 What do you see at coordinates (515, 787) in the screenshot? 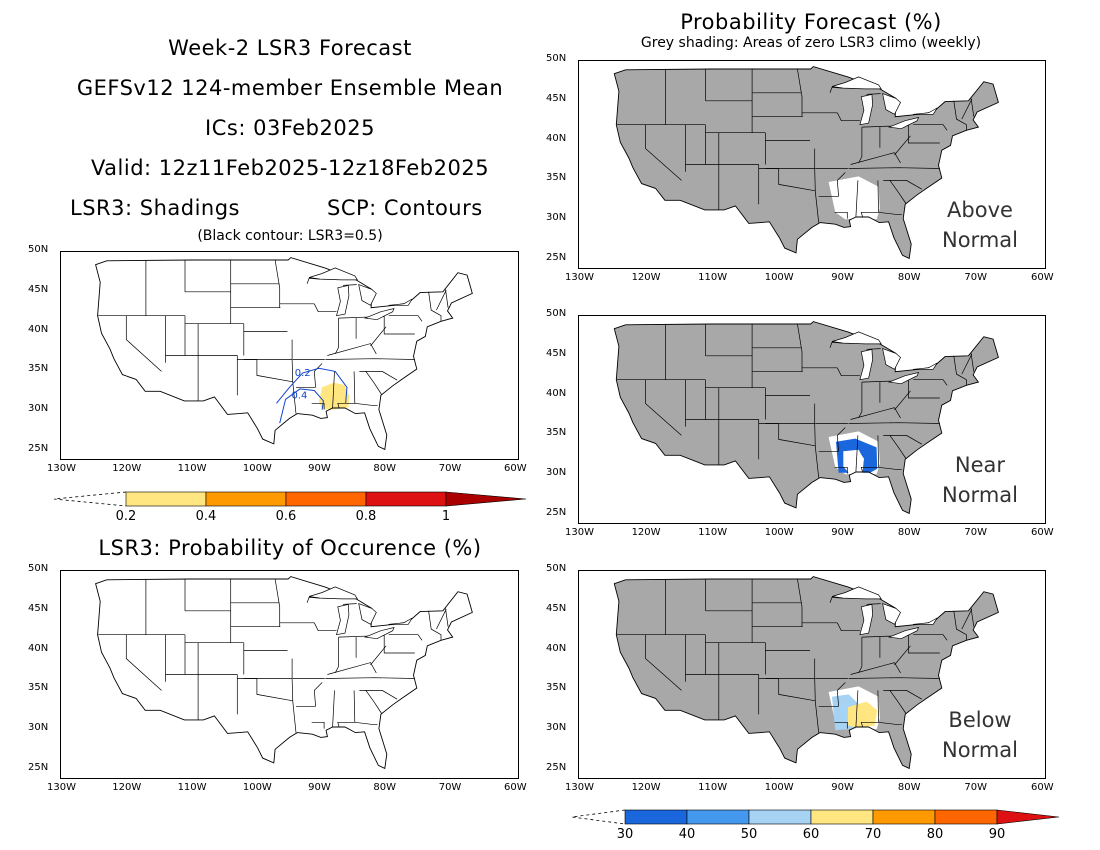
I see `lon-tick-label: 60W` at bounding box center [515, 787].